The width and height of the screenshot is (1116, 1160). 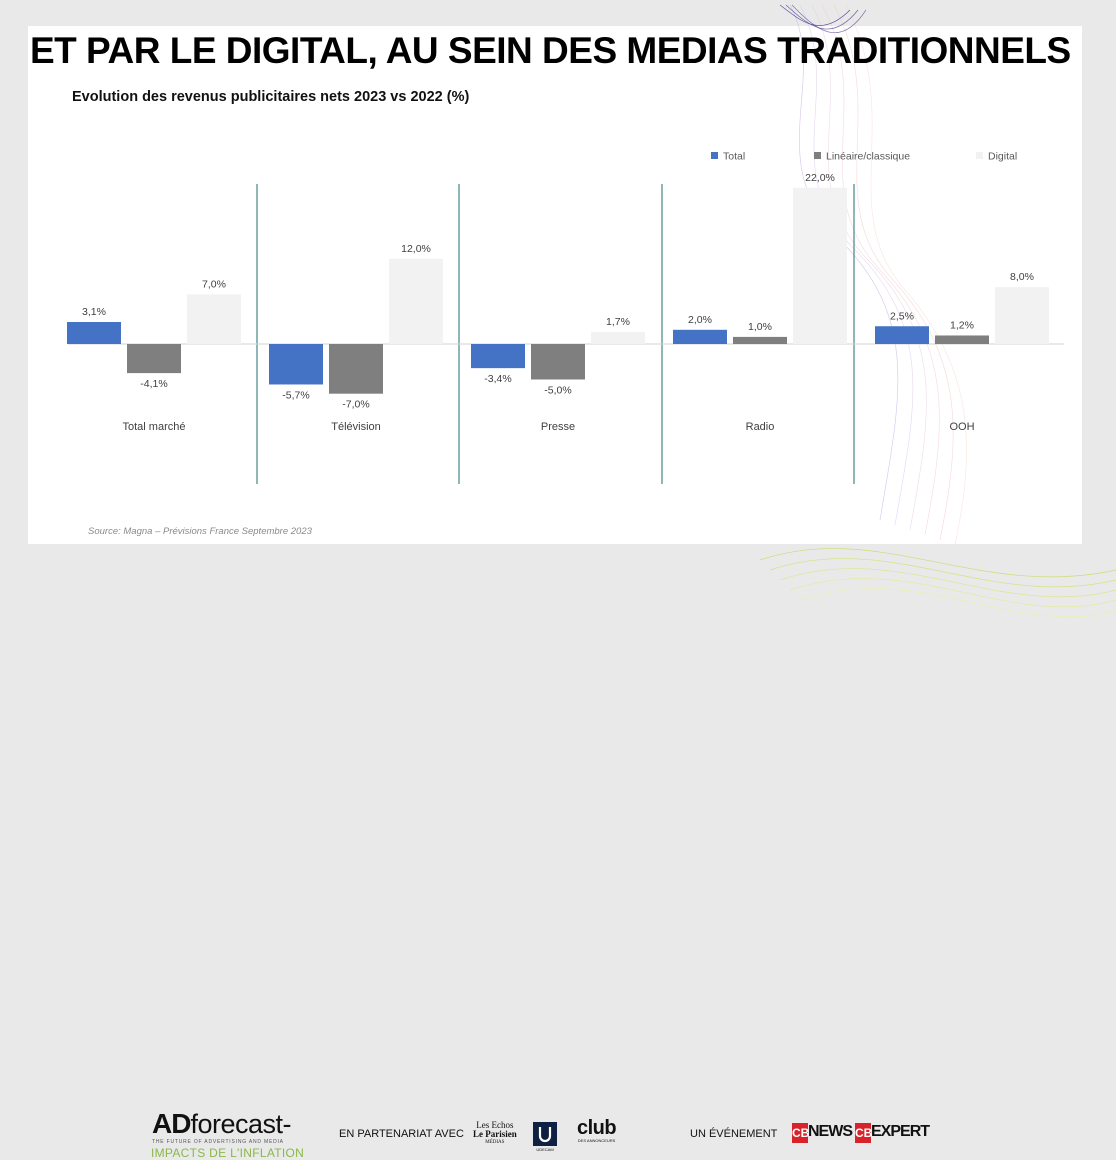 I want to click on lesechos-logo: Les Echos Le Parisien MÉDIAS, so click(x=495, y=1133).